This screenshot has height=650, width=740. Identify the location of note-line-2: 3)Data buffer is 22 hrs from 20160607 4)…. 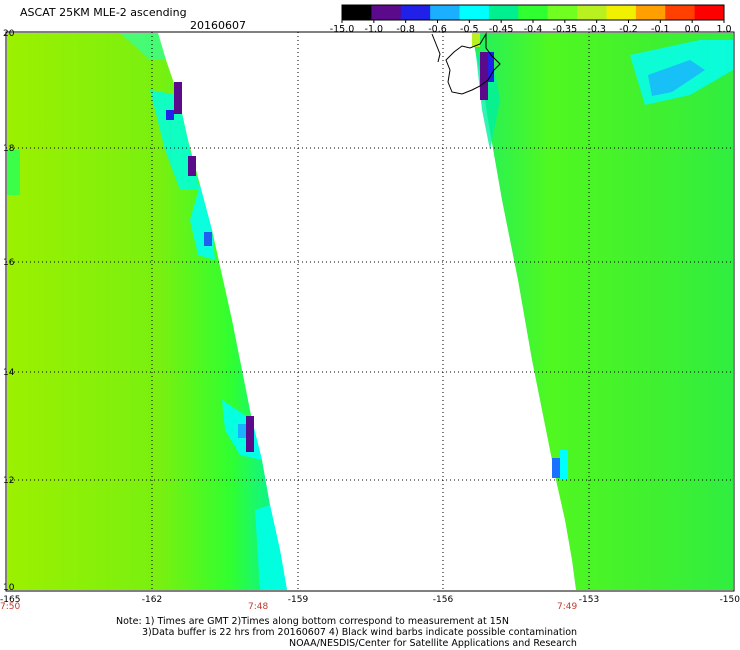
(360, 632).